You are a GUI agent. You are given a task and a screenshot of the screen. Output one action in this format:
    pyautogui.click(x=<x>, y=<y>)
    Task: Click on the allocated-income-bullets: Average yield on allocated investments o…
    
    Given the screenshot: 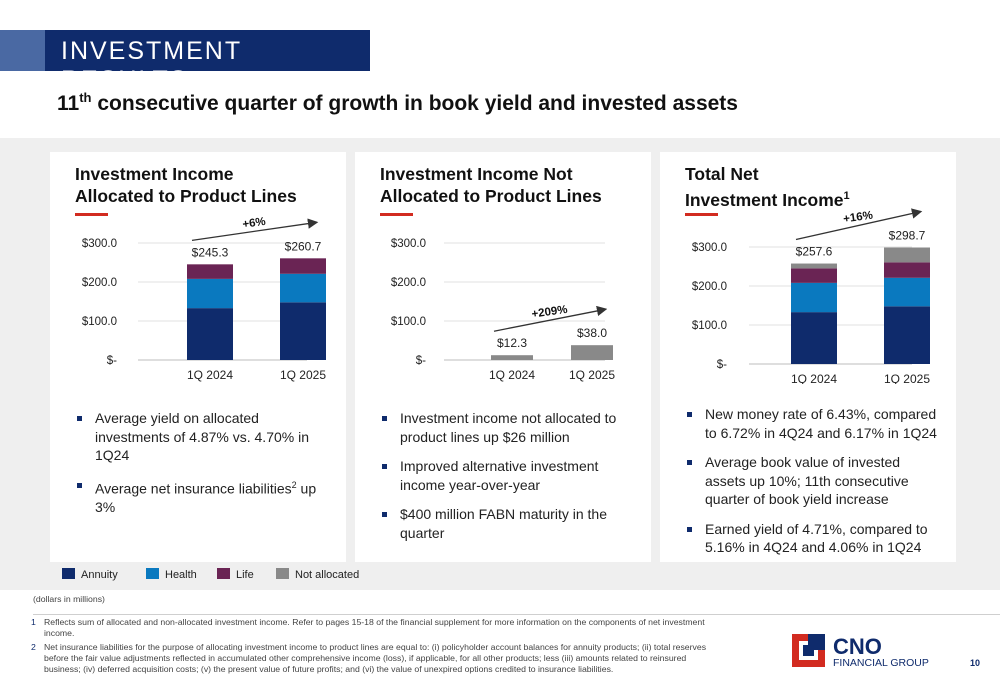 What is the action you would take?
    pyautogui.click(x=200, y=468)
    